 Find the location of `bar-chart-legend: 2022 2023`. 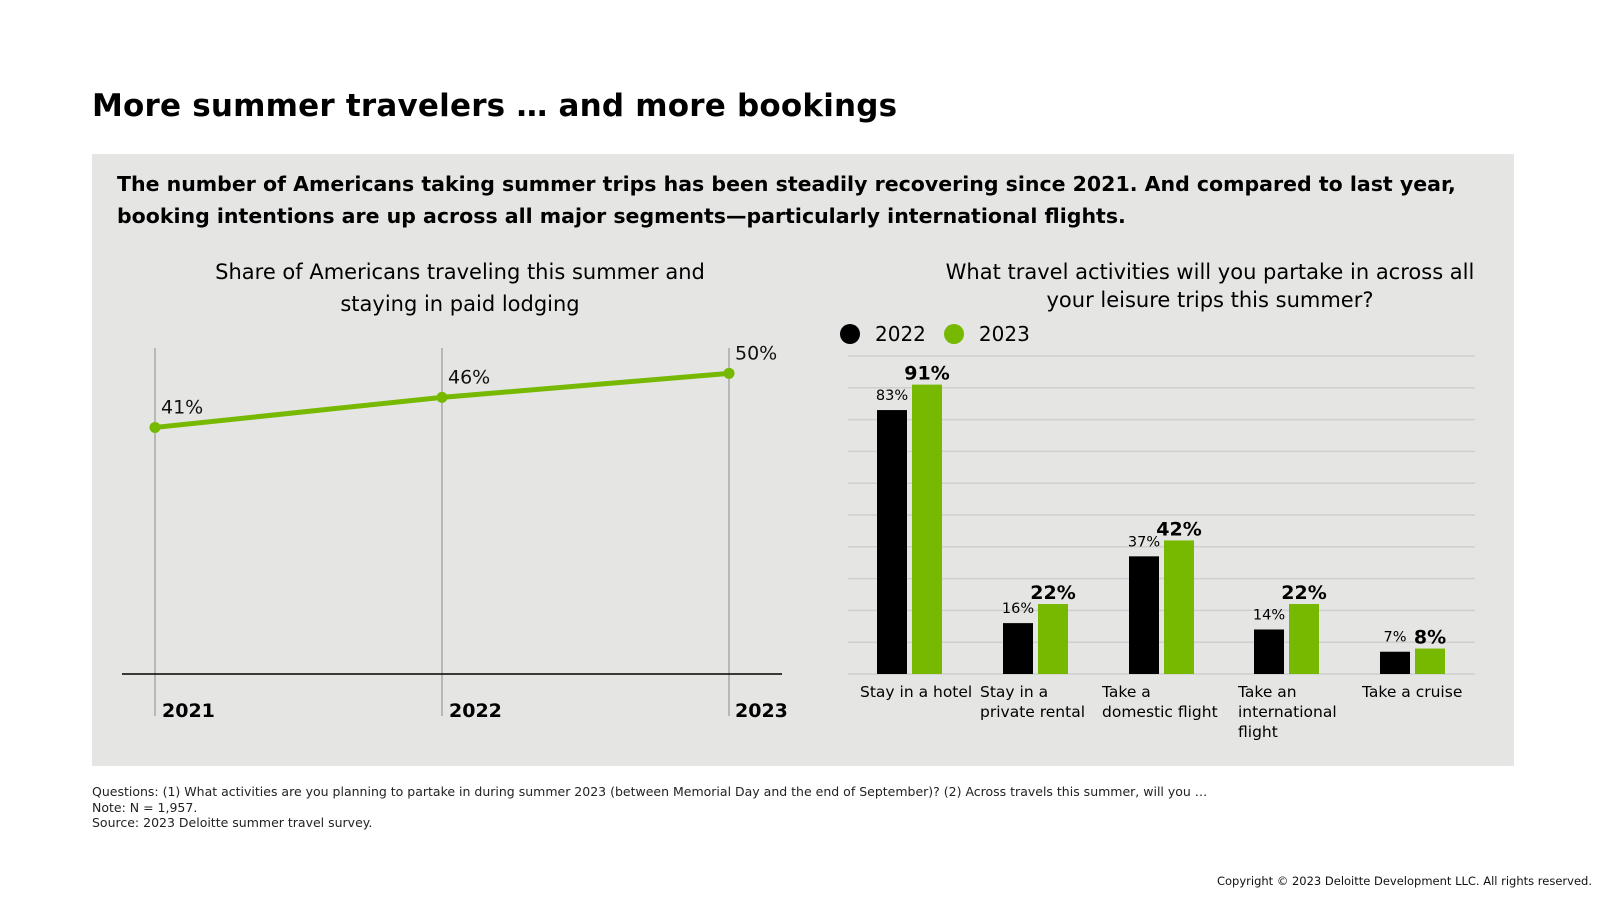

bar-chart-legend: 2022 2023 is located at coordinates (944, 334).